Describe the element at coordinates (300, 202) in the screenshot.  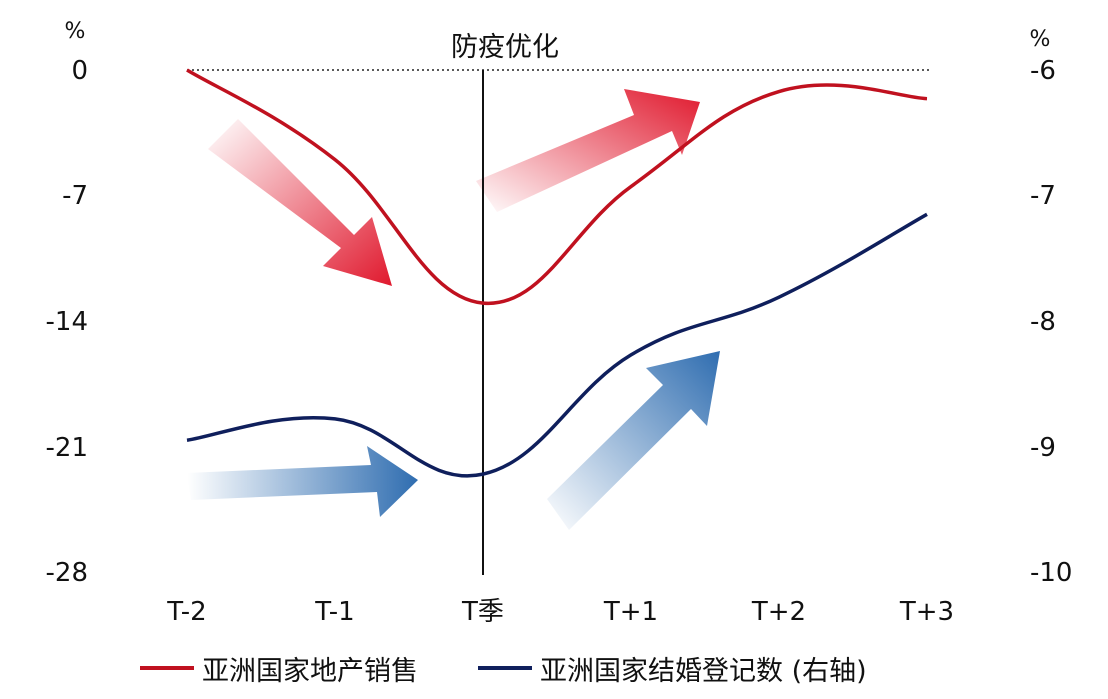
I see `red-down-arrow` at that location.